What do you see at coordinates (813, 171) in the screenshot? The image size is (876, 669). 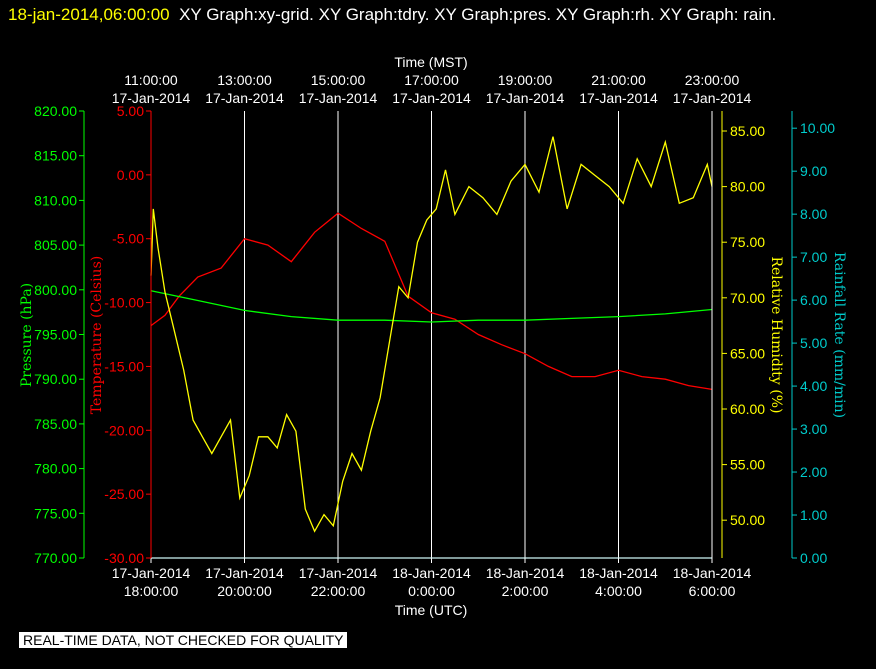 I see `rain-tick-label: 9.00` at bounding box center [813, 171].